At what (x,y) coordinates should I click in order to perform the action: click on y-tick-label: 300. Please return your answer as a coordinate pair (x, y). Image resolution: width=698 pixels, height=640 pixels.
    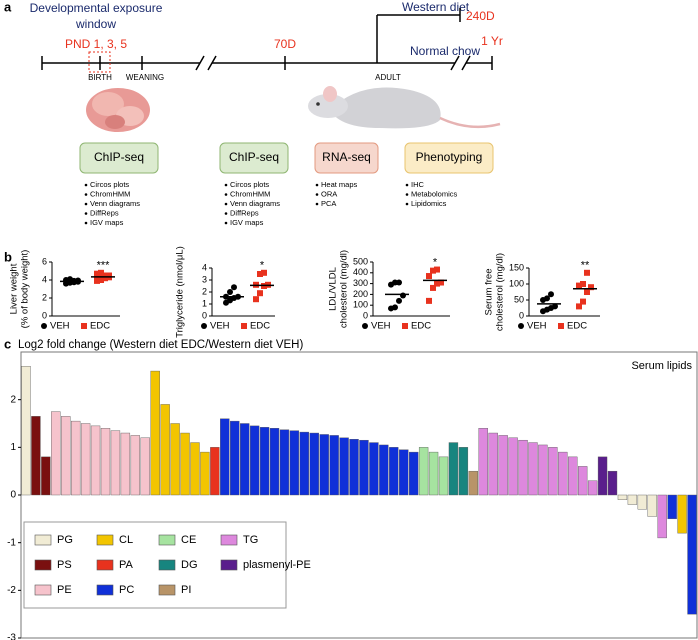
    Looking at the image, I should click on (360, 283).